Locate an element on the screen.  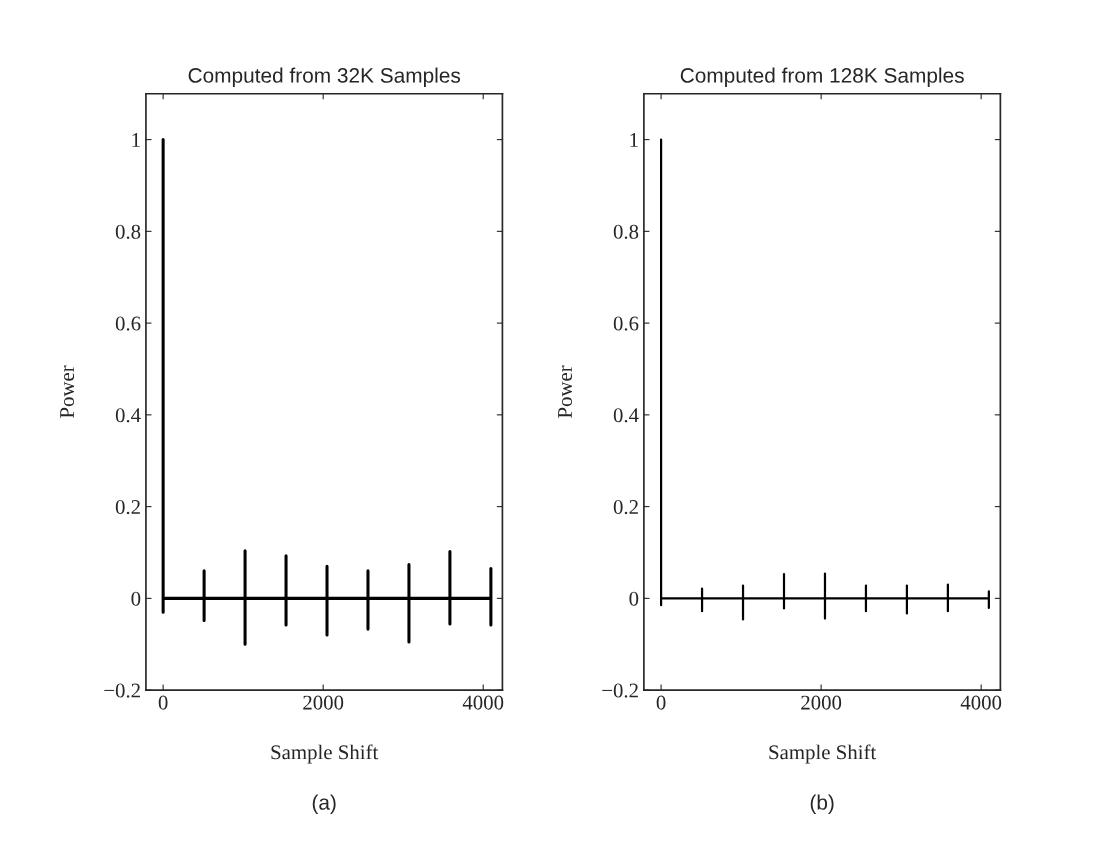
chart-title: Computed from 32K Samples is located at coordinates (324, 77).